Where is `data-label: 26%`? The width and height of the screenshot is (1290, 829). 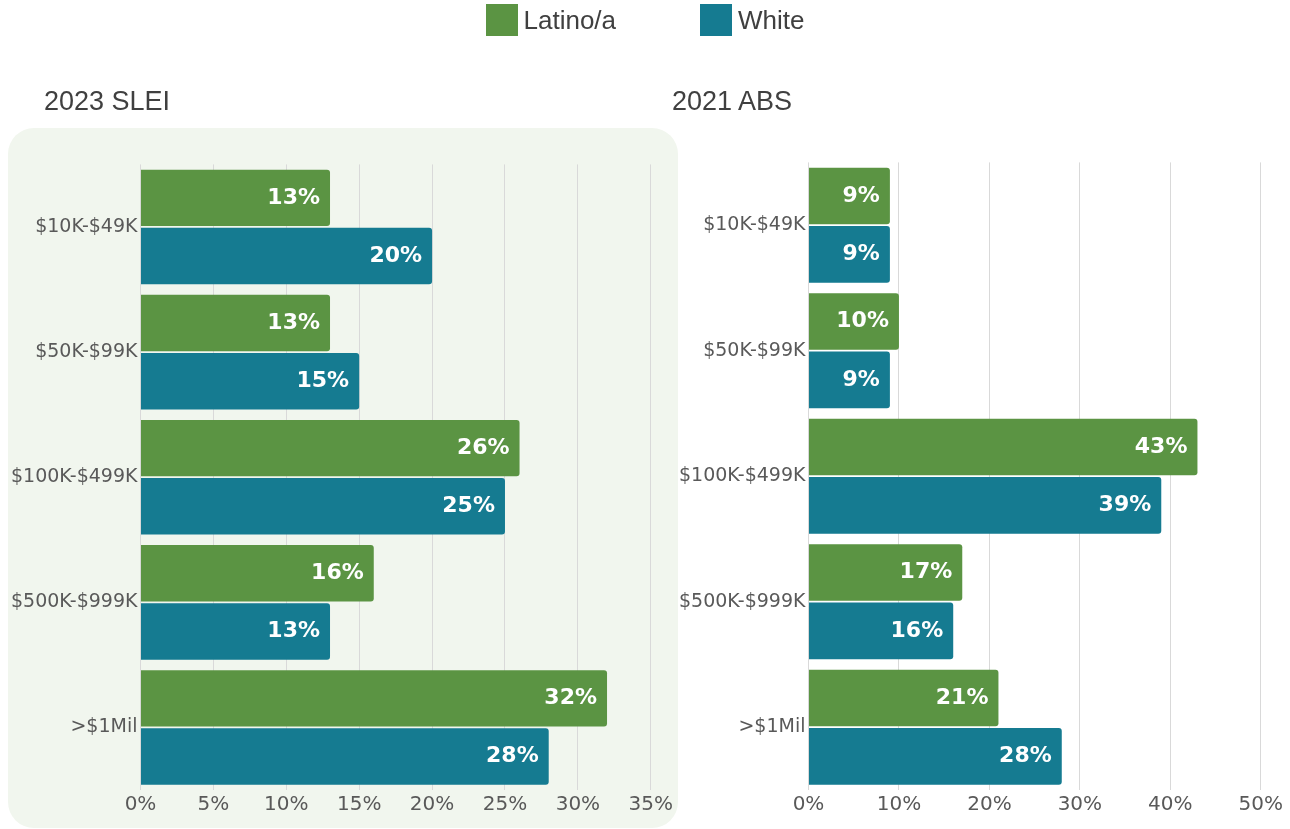 data-label: 26% is located at coordinates (483, 446).